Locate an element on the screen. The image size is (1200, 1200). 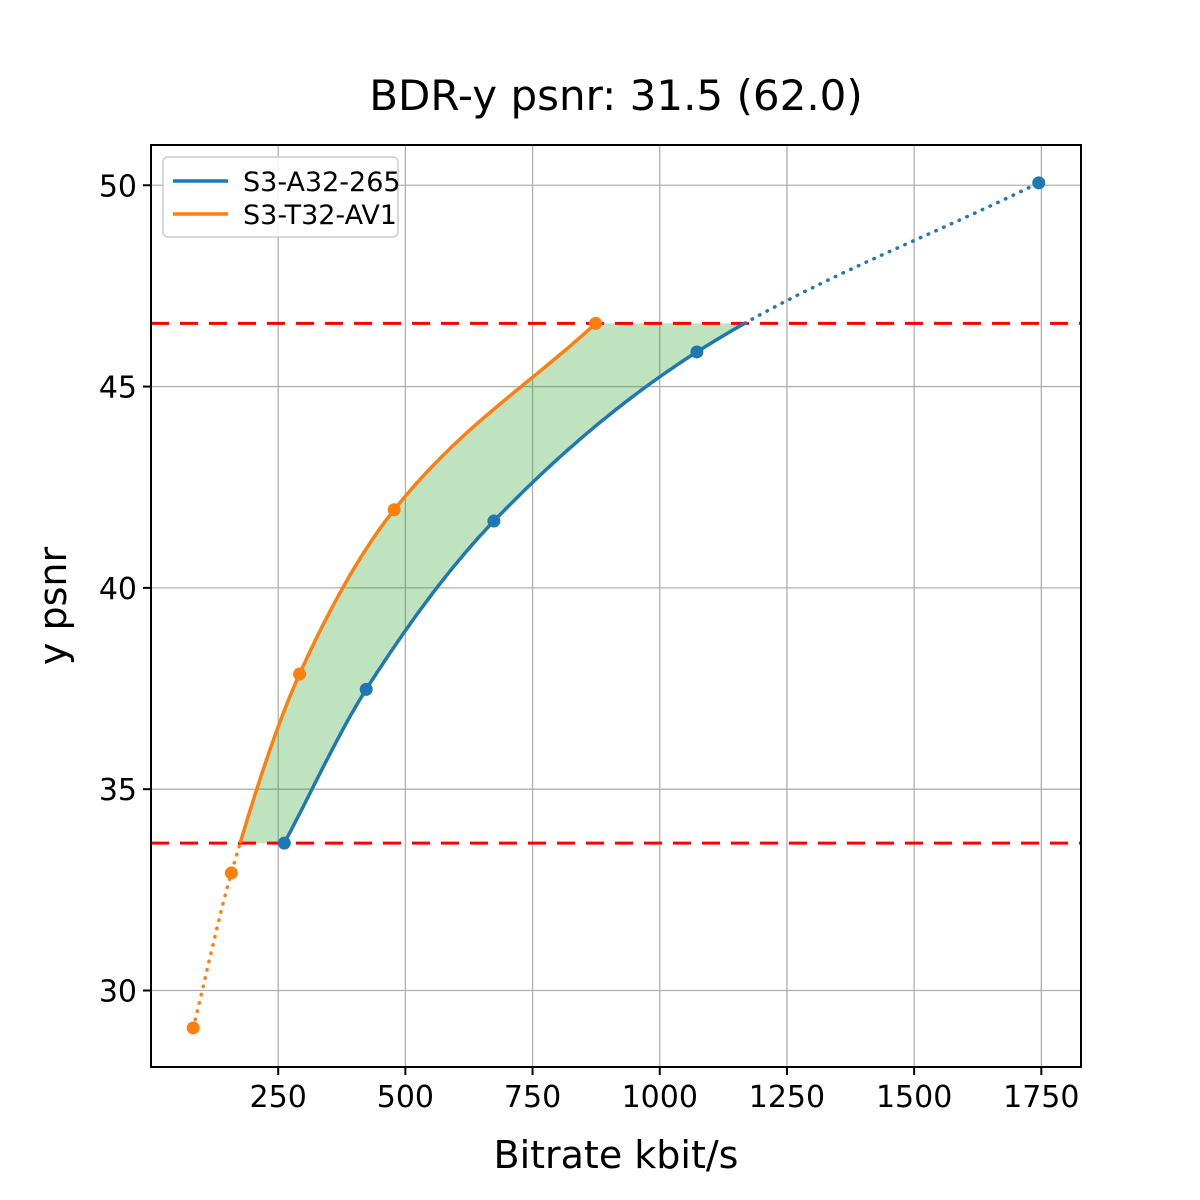
x-tick-label: 750 is located at coordinates (532, 1097).